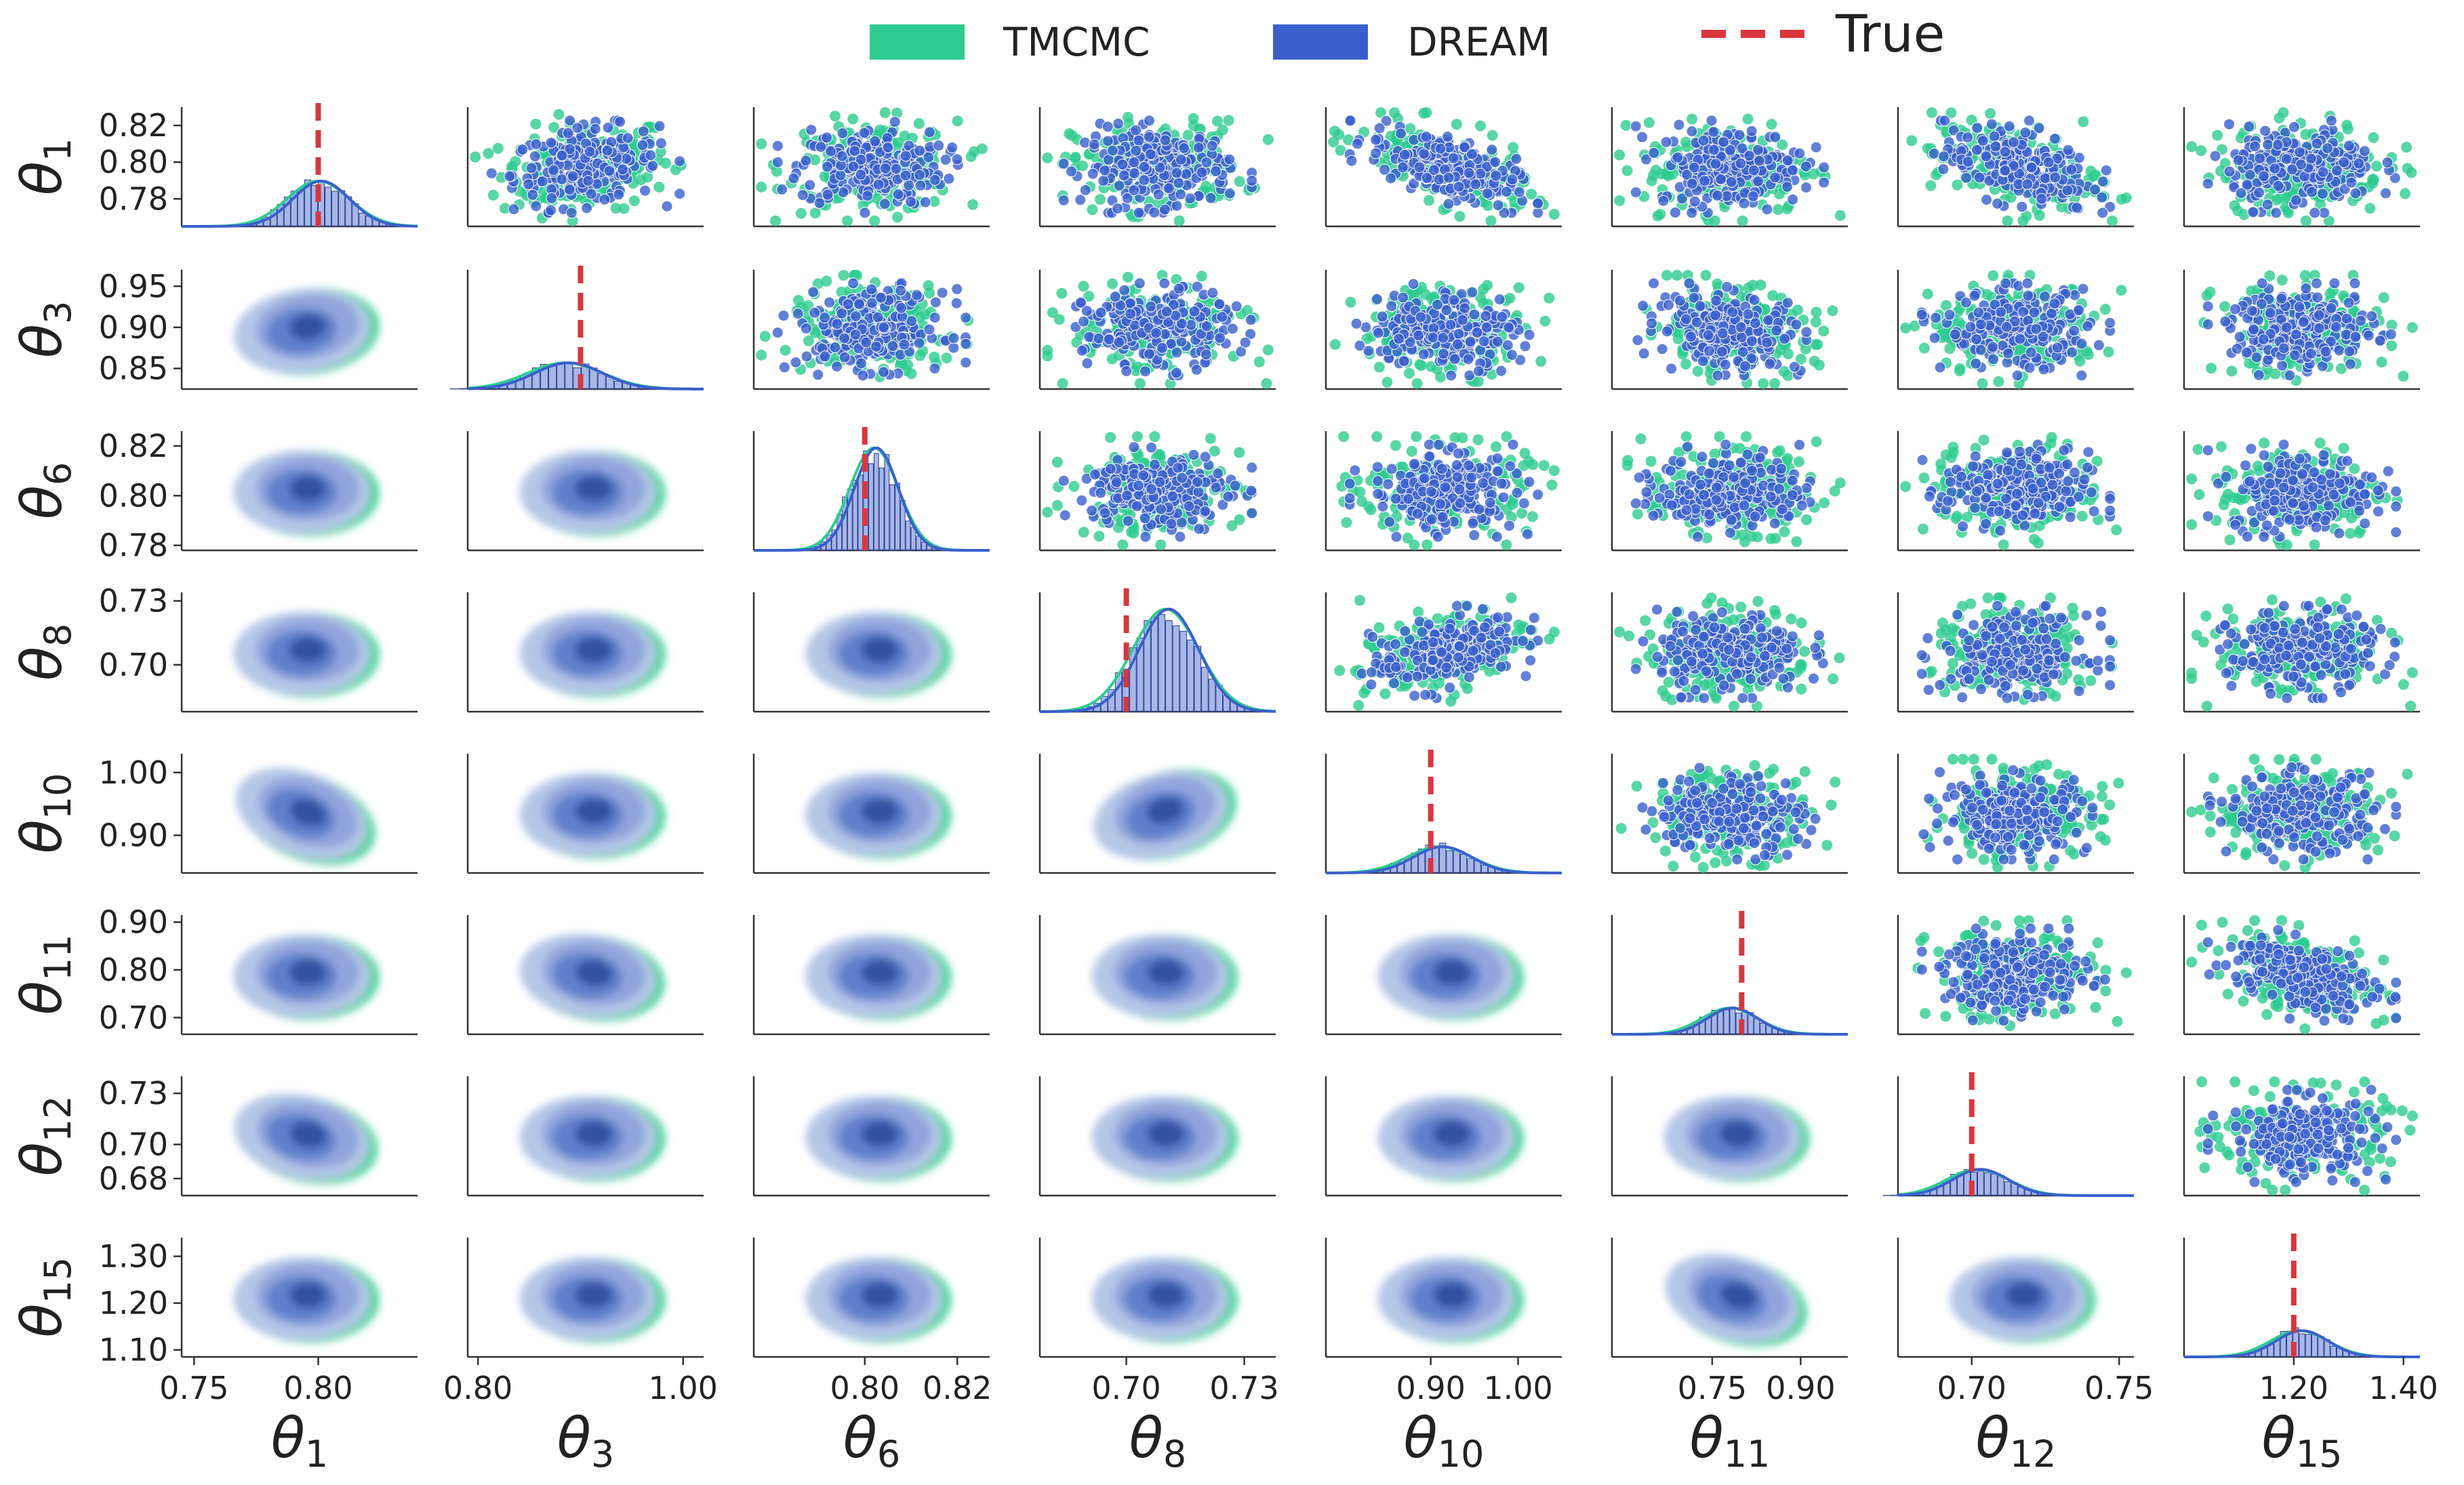  I want to click on legend-label-true: True, so click(1890, 34).